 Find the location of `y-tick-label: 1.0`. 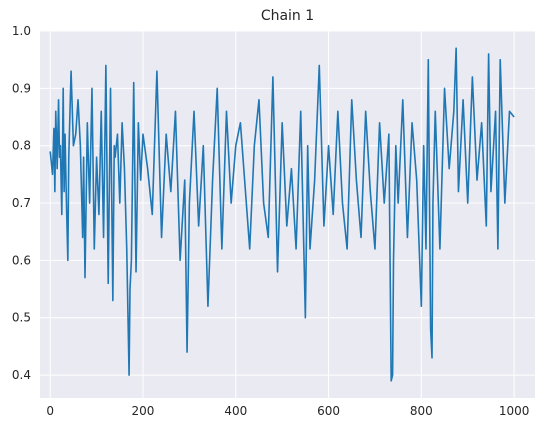

y-tick-label: 1.0 is located at coordinates (21, 31).